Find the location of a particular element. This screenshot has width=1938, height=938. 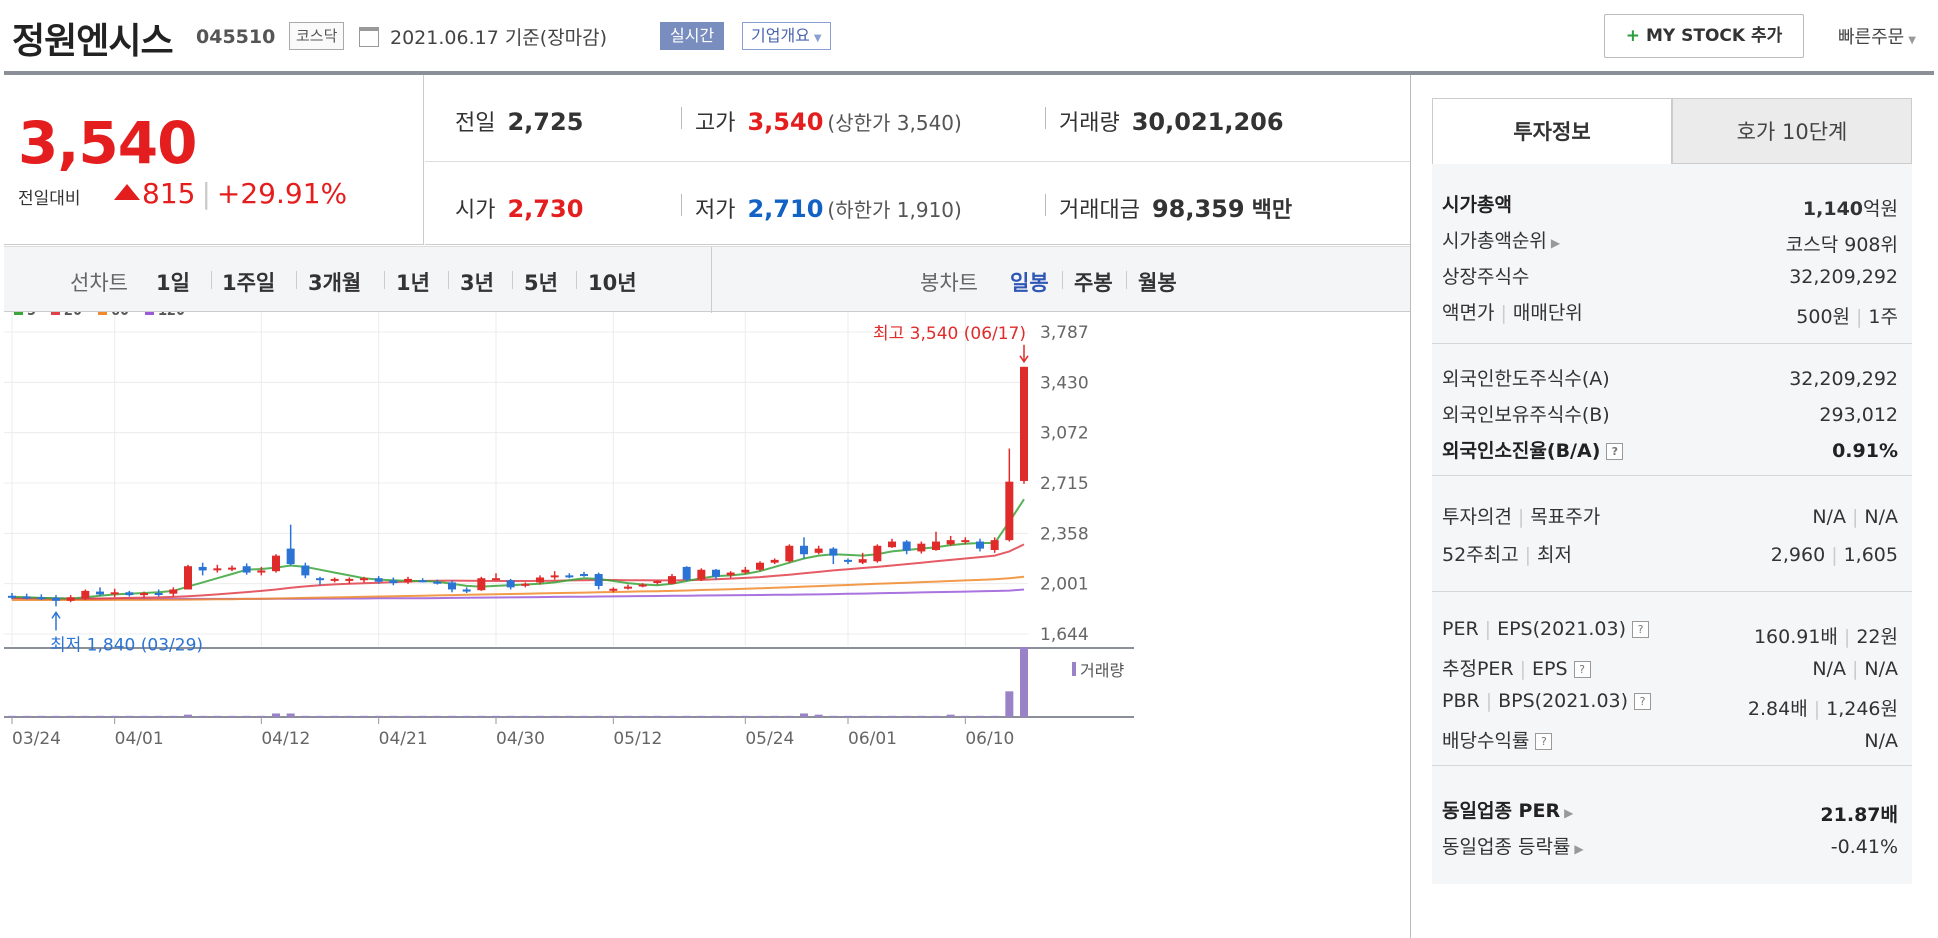

tab-hoga-10: 호가 10단계 is located at coordinates (1792, 131).